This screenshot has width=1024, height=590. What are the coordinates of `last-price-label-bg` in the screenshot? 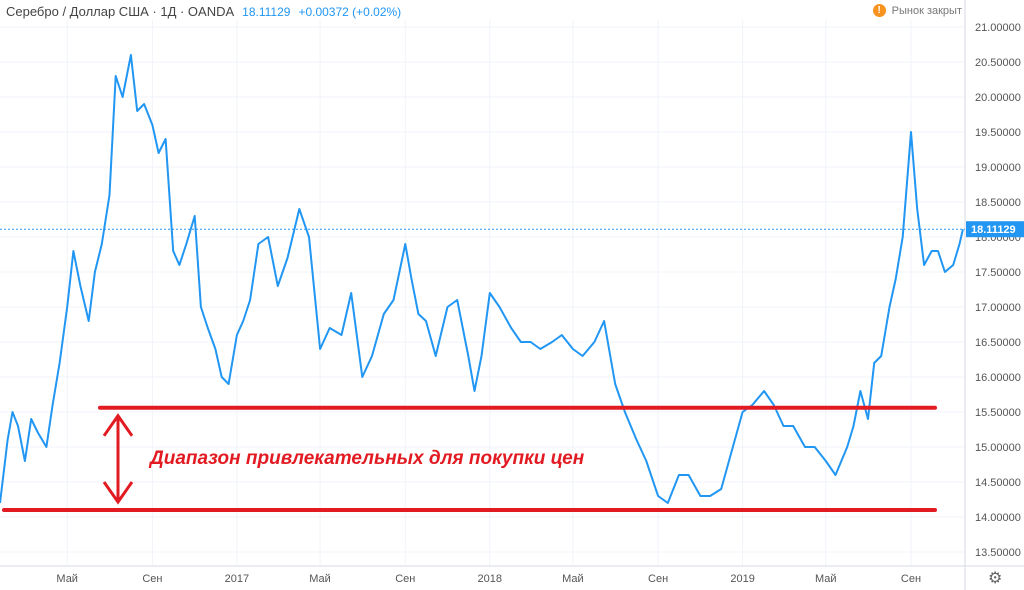 It's located at (995, 229).